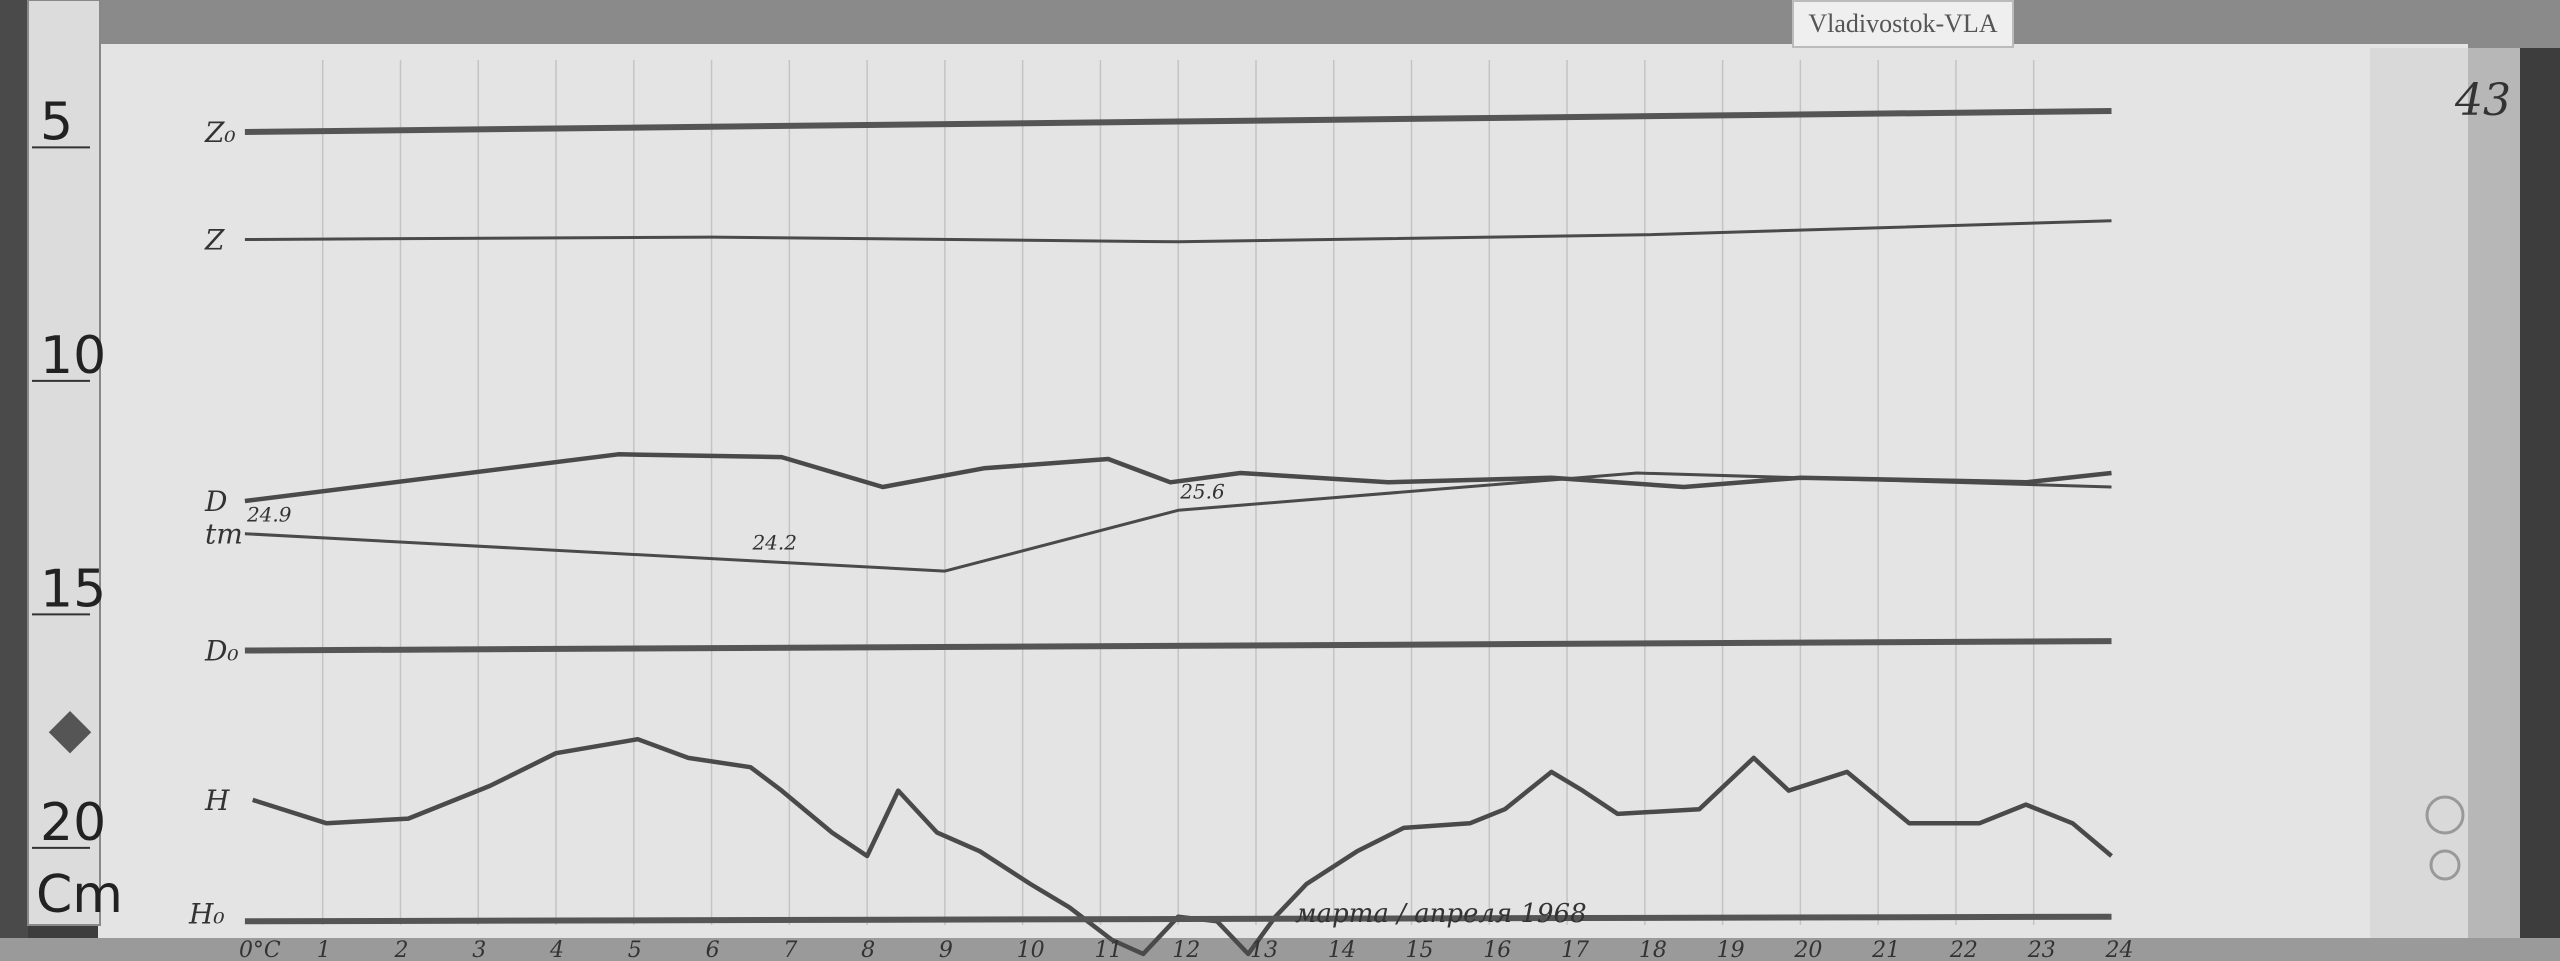  I want to click on page-number: 43, so click(2482, 100).